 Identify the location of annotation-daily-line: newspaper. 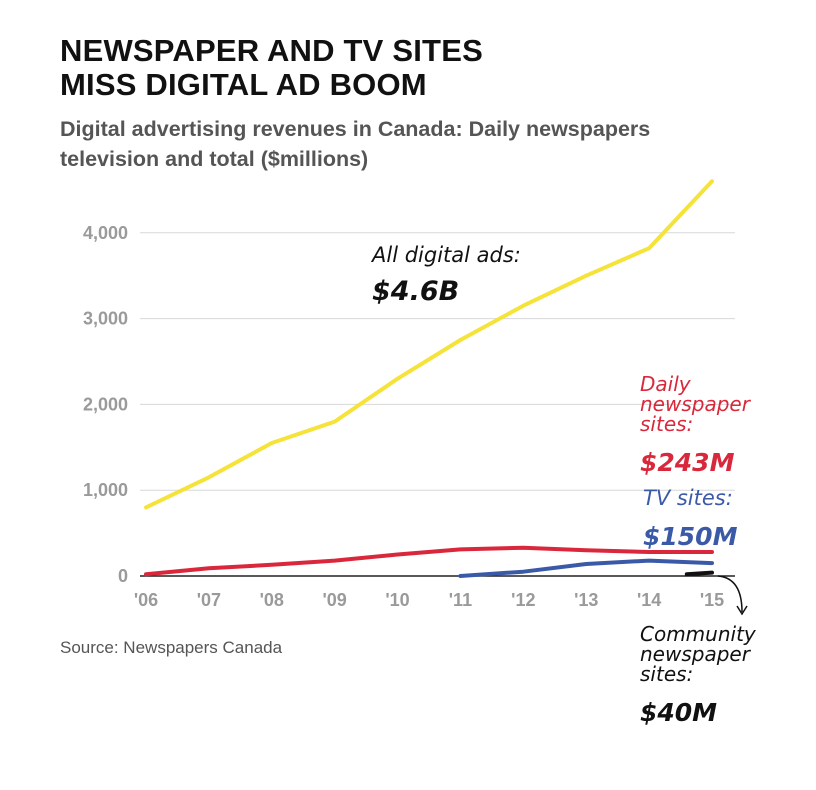
(696, 404).